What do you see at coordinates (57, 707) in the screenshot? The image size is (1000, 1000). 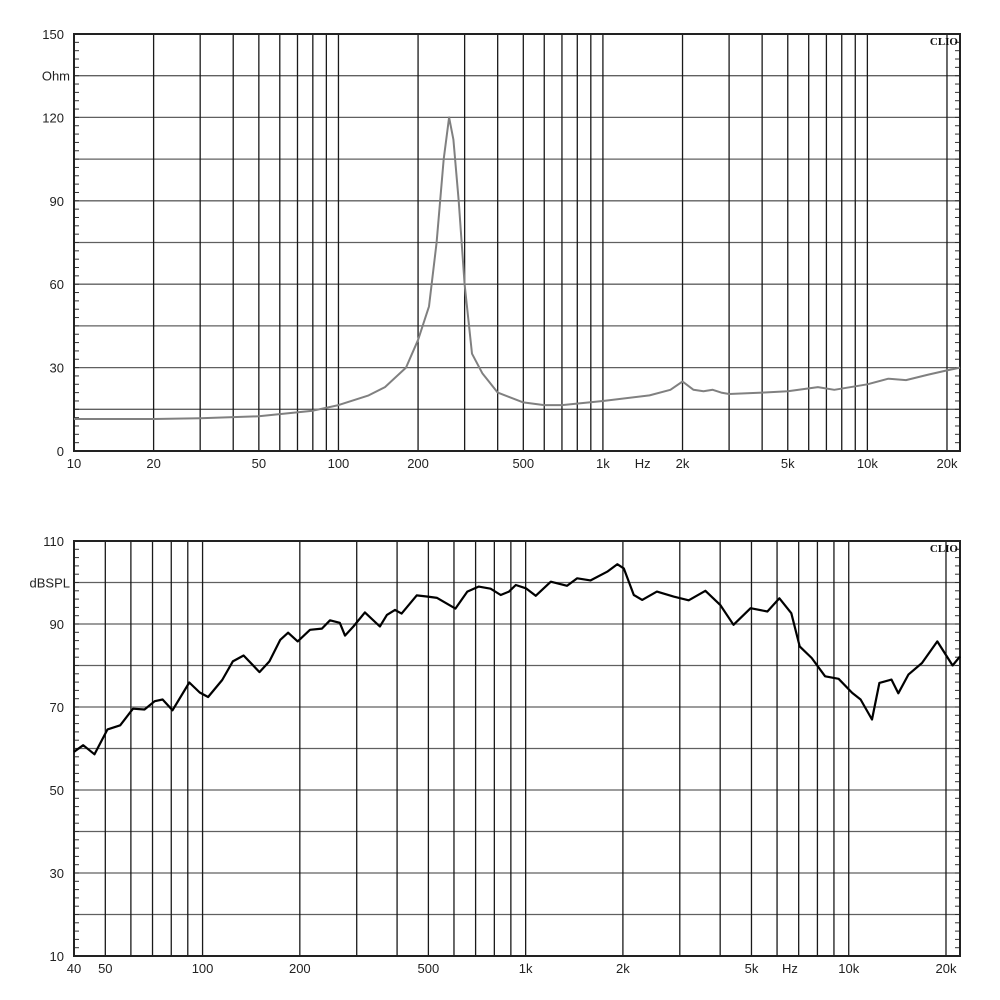 I see `y-tick-label: 70` at bounding box center [57, 707].